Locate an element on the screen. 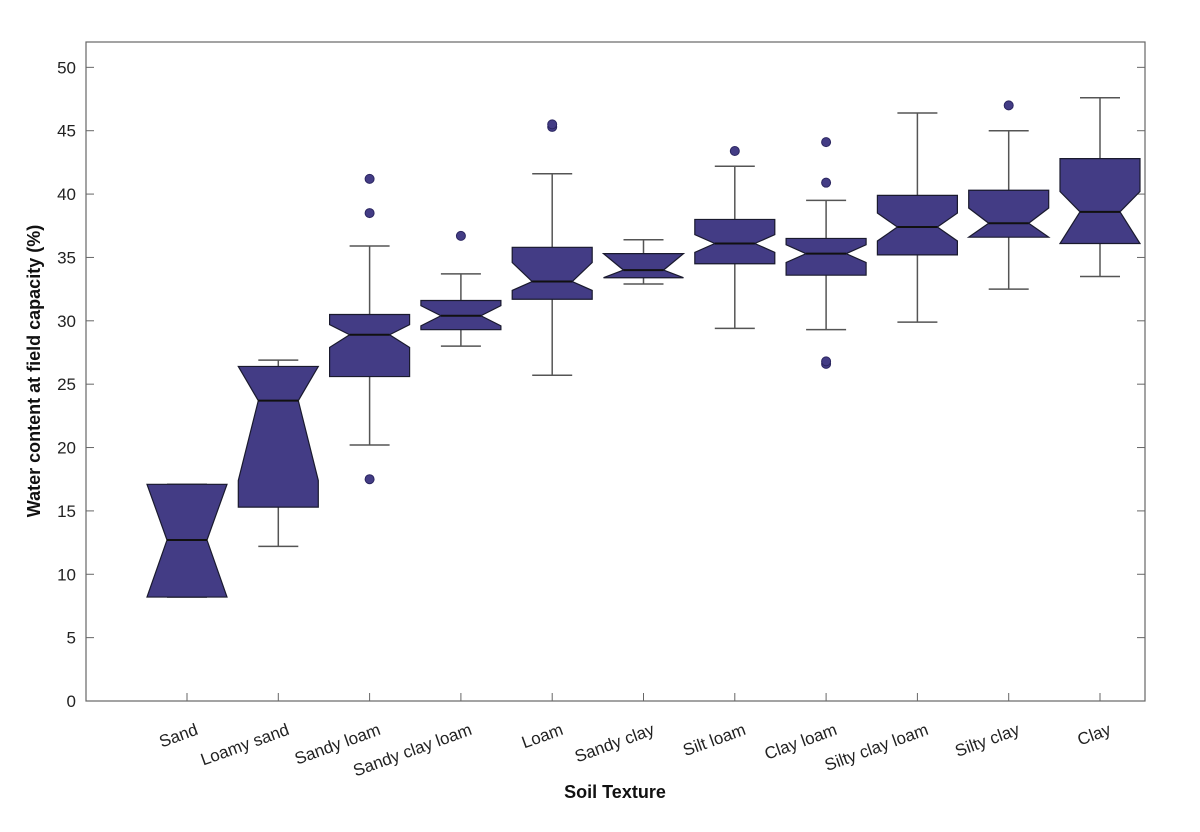 Image resolution: width=1200 pixels, height=832 pixels. y-tick-label: 30 is located at coordinates (66, 321).